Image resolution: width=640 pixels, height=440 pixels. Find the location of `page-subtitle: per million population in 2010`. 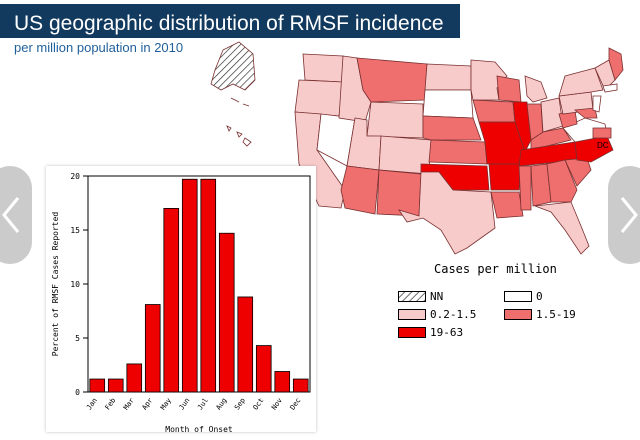

page-subtitle: per million population in 2010 is located at coordinates (99, 47).